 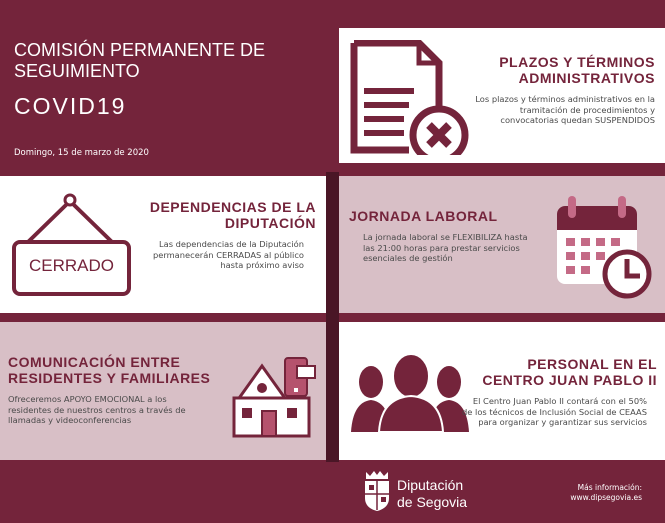 I want to click on sign-label: CERRADO, so click(x=71, y=265).